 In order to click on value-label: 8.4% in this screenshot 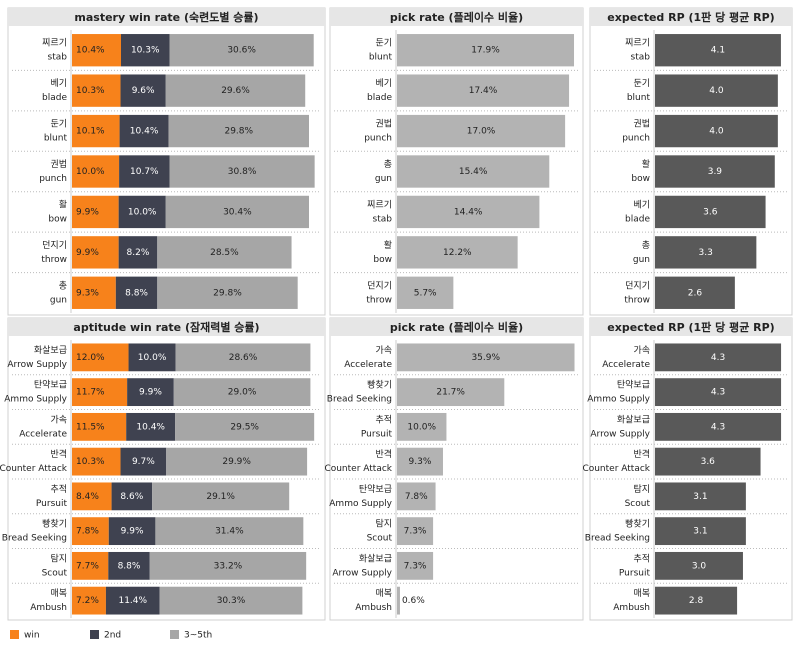, I will do `click(87, 497)`.